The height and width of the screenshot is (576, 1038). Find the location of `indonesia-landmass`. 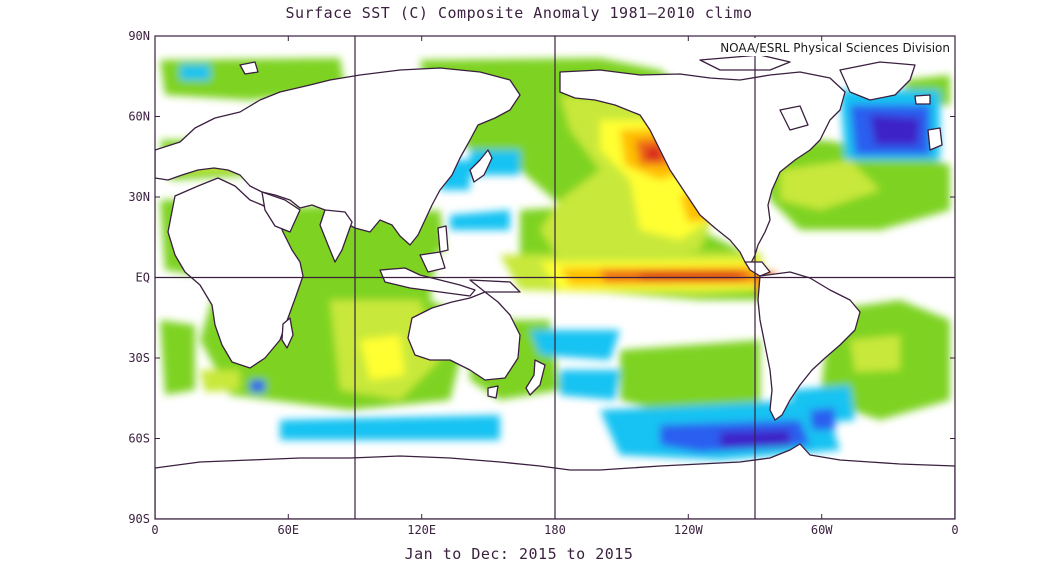

indonesia-landmass is located at coordinates (427, 282).